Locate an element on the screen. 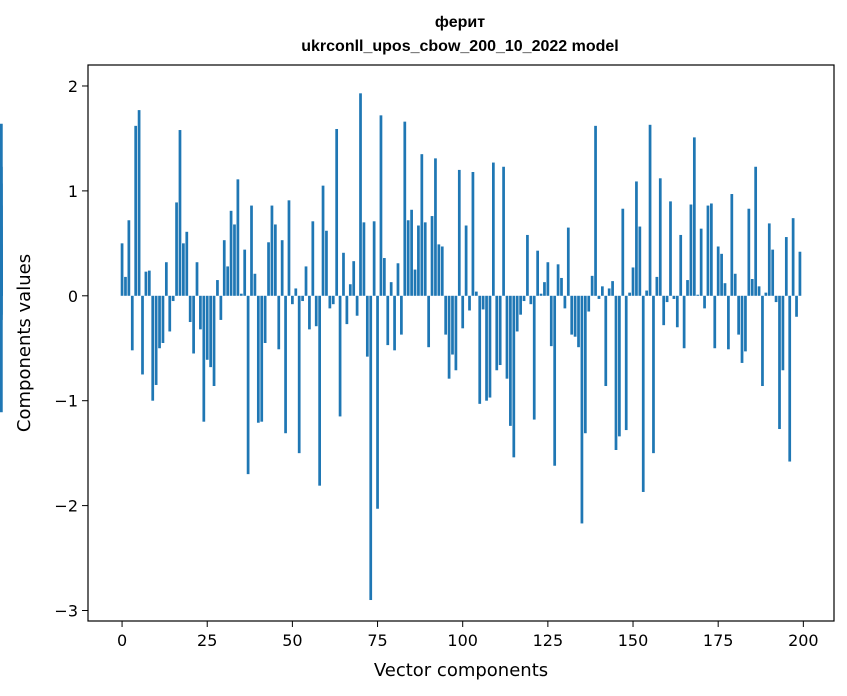 Image resolution: width=847 pixels, height=696 pixels. y-tick-label: 2 is located at coordinates (73, 86).